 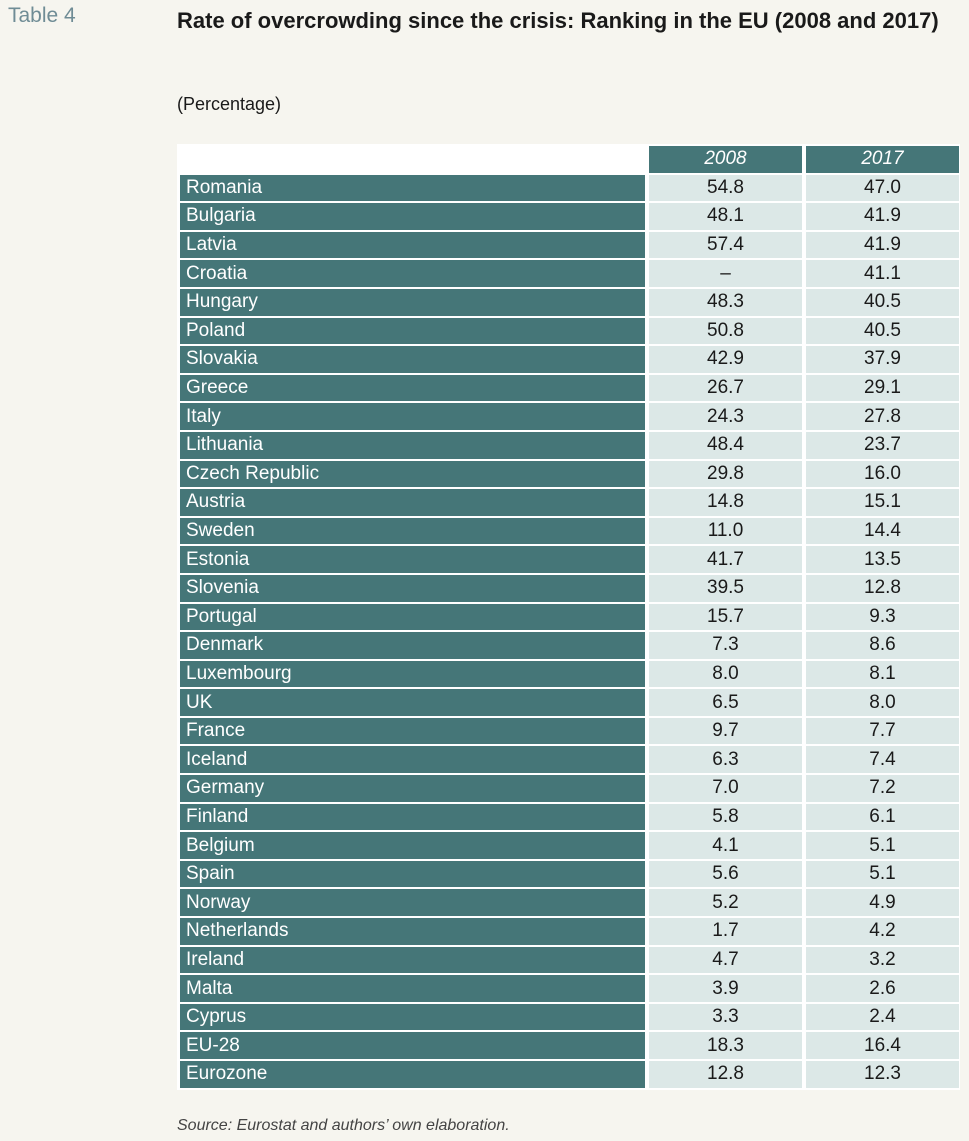 I want to click on value-2008-cell: 7.0, so click(x=725, y=788).